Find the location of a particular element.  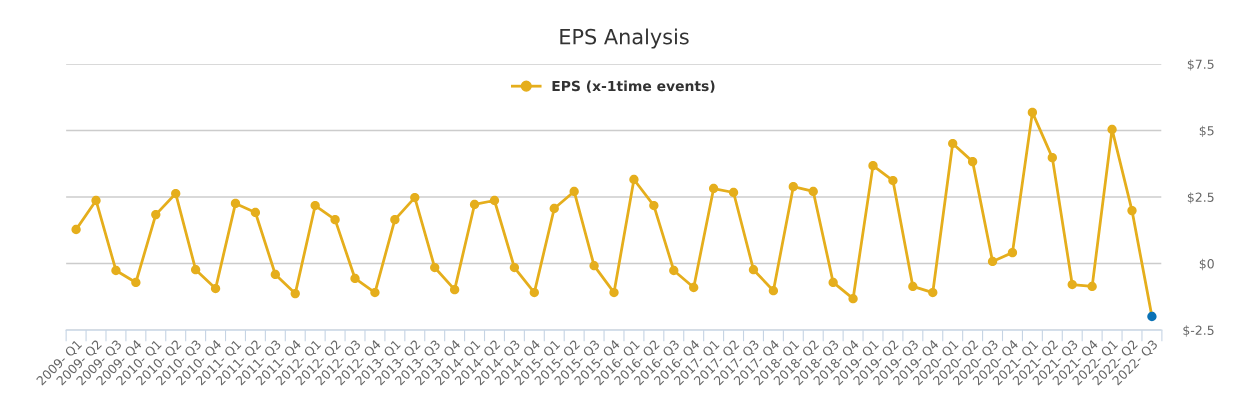

y-tick-label: $0 is located at coordinates (1206, 264).